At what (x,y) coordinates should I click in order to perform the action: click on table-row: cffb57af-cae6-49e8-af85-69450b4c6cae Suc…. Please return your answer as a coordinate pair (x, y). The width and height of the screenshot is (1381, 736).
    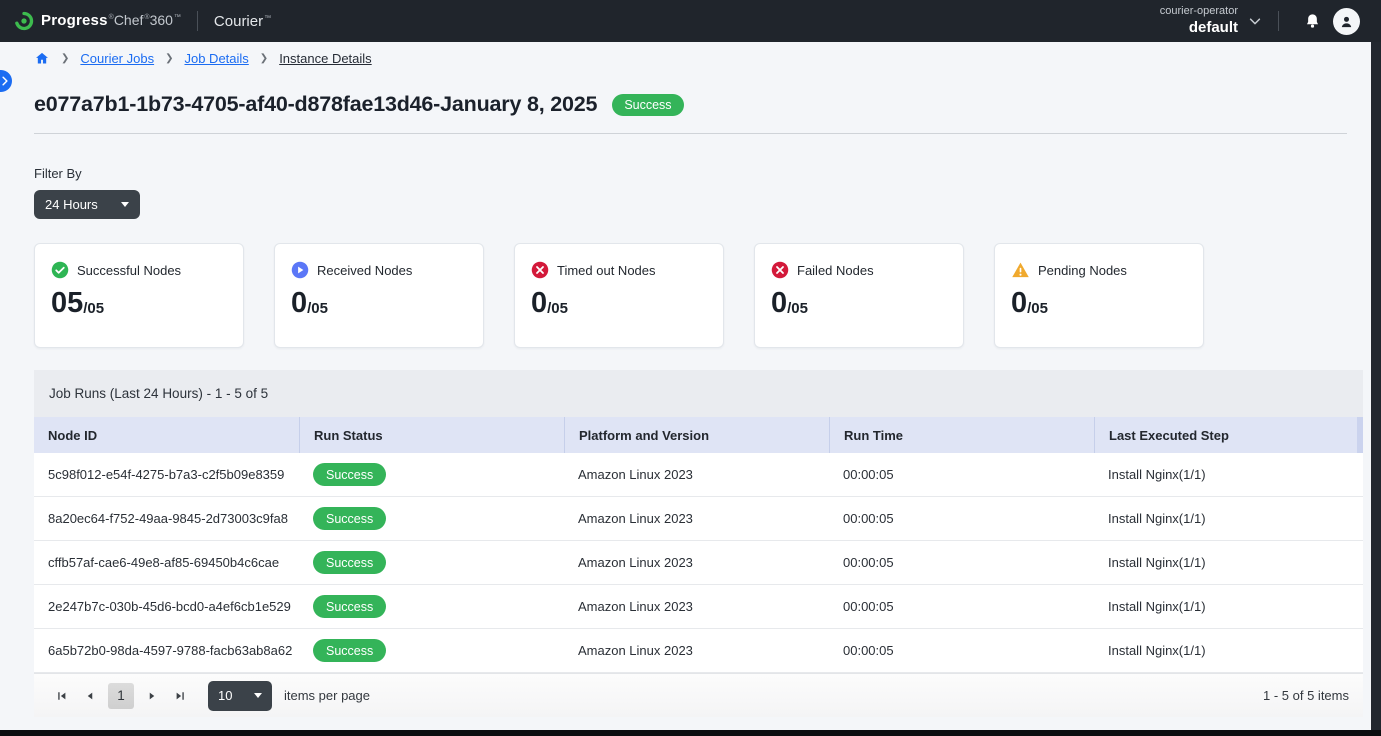
    Looking at the image, I should click on (698, 563).